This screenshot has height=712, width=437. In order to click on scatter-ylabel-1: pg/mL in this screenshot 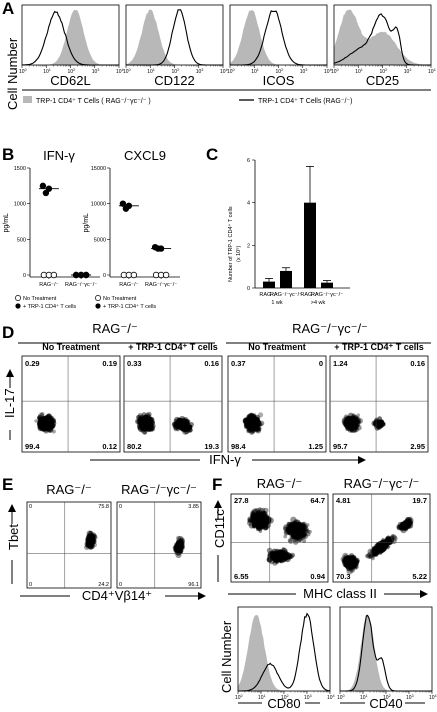, I will do `click(86, 223)`.